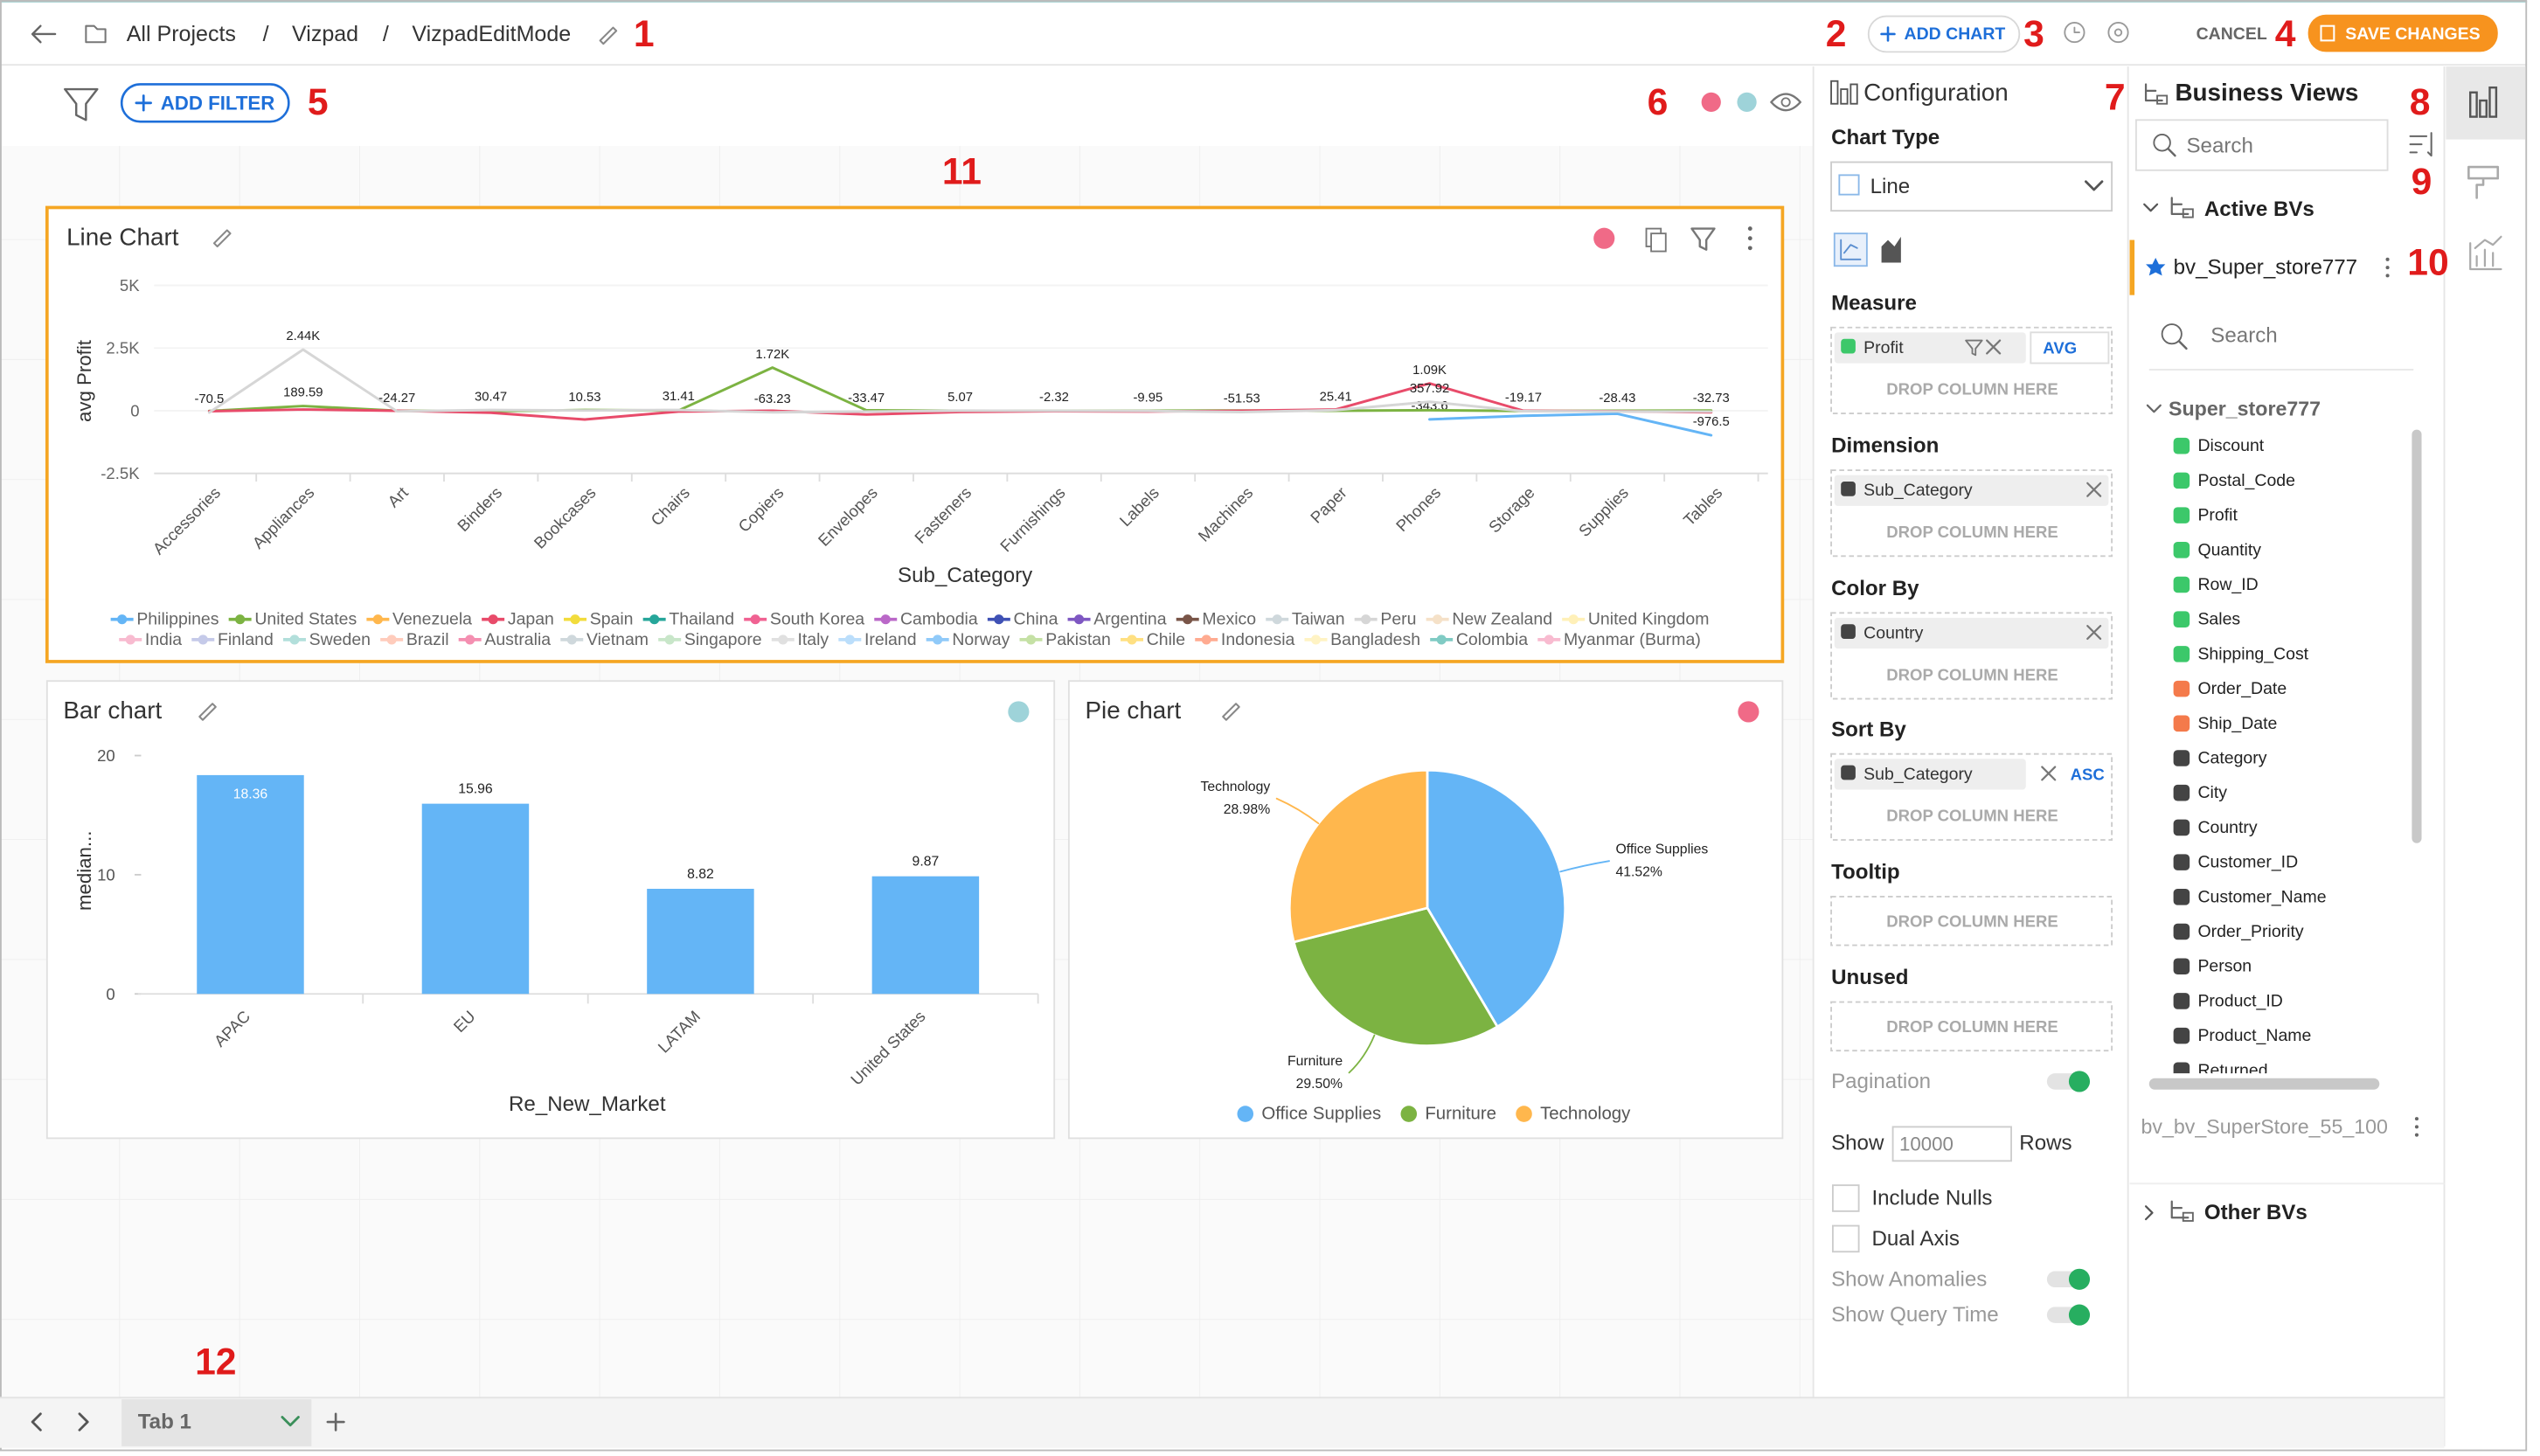 This screenshot has width=2540, height=1456. Describe the element at coordinates (2261, 896) in the screenshot. I see `column-name: Customer_Name` at that location.